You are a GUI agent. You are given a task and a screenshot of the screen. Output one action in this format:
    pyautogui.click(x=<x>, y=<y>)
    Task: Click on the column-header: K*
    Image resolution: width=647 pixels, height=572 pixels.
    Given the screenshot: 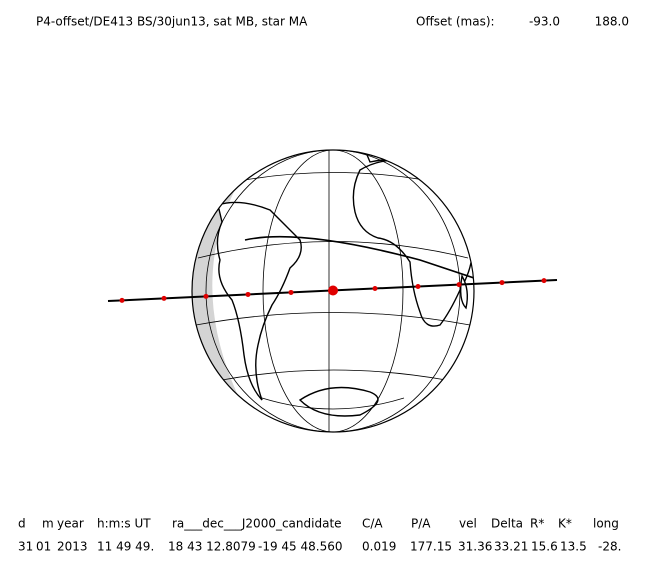 What is the action you would take?
    pyautogui.click(x=565, y=524)
    